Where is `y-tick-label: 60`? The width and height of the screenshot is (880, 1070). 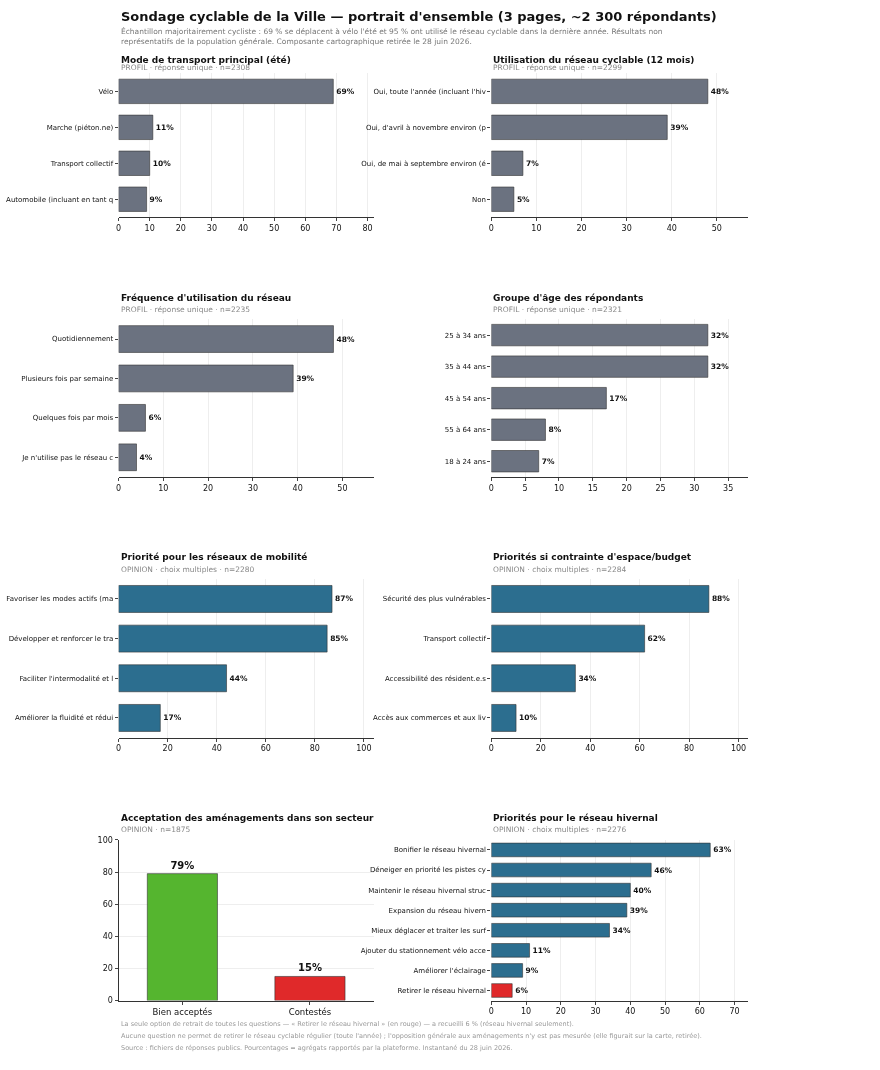
y-tick-label: 60 is located at coordinates (107, 904).